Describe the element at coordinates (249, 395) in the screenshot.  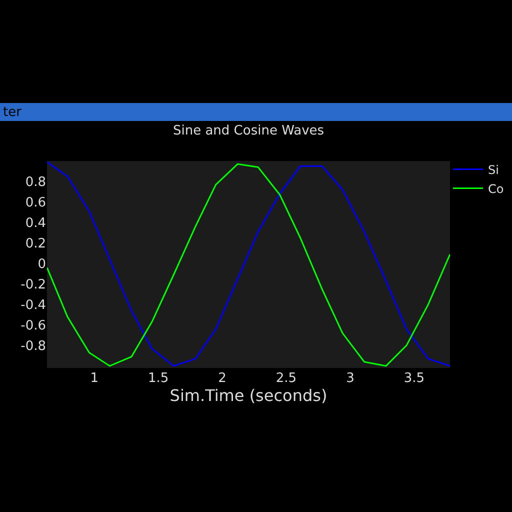
I see `x-axis-title: Sim.Time (seconds)` at that location.